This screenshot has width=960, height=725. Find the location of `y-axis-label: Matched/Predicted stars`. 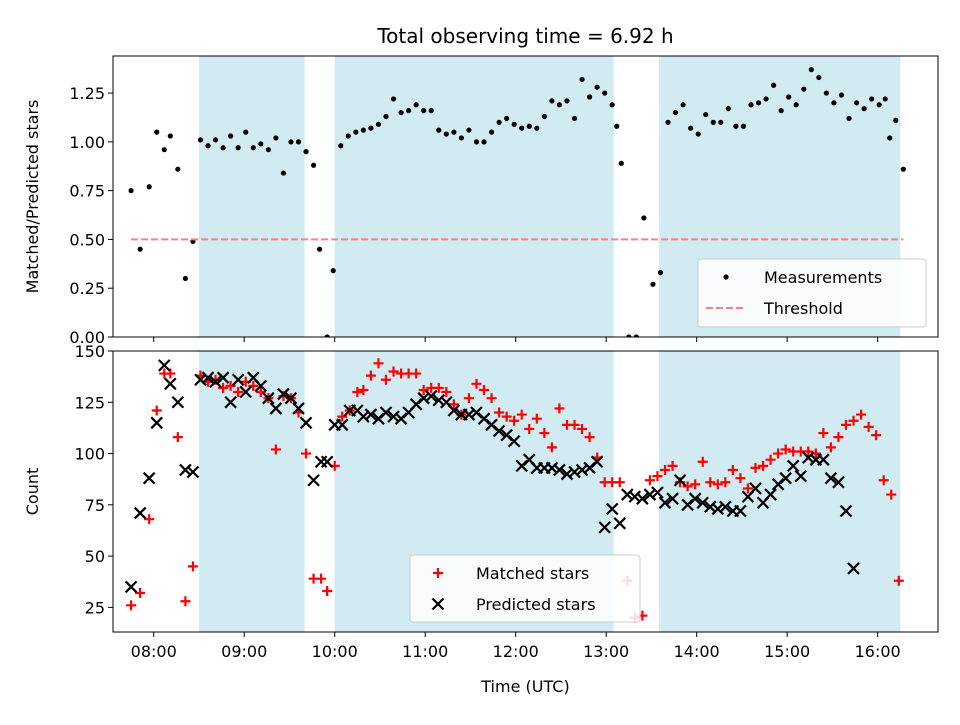

y-axis-label: Matched/Predicted stars is located at coordinates (32, 197).